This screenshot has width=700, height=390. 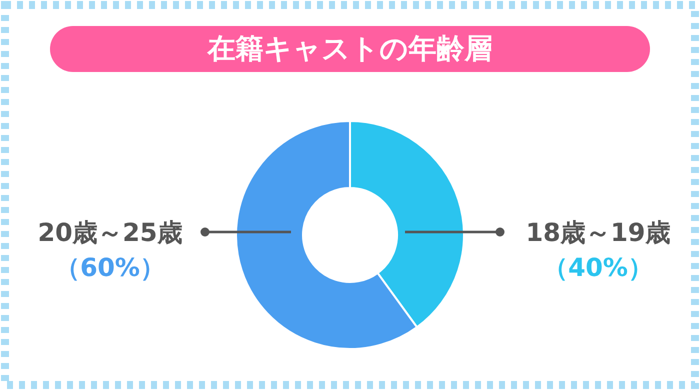 What do you see at coordinates (598, 232) in the screenshot?
I see `slice-label: 18歳～19歳` at bounding box center [598, 232].